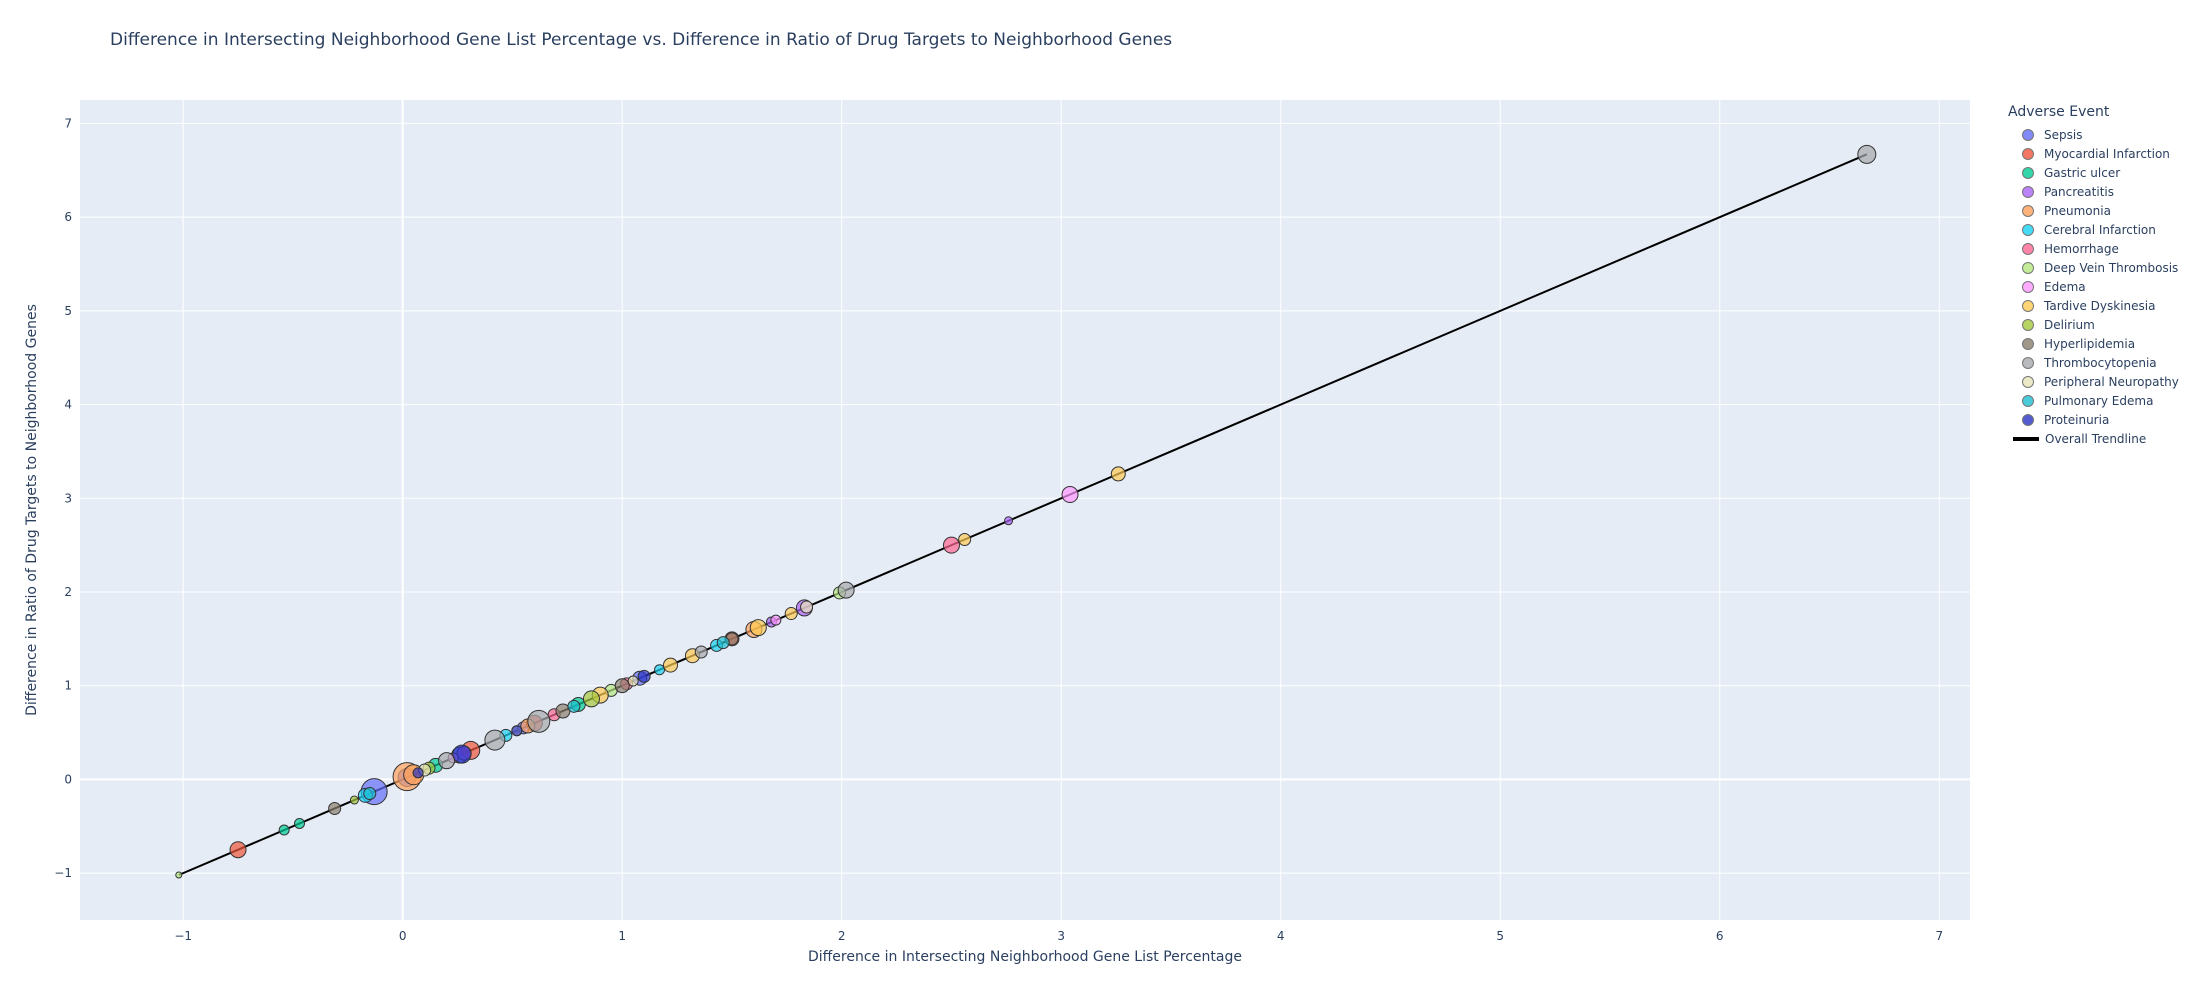 This screenshot has width=2200, height=1000. I want to click on legend-item: Pneumonia, so click(2093, 210).